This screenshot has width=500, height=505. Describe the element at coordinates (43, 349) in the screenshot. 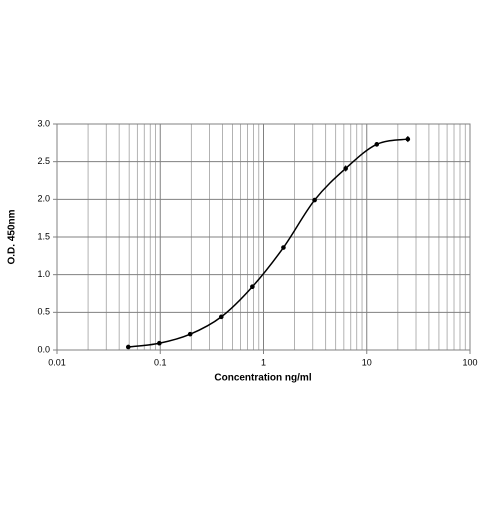

I see `y-tick-label: 0.0` at that location.